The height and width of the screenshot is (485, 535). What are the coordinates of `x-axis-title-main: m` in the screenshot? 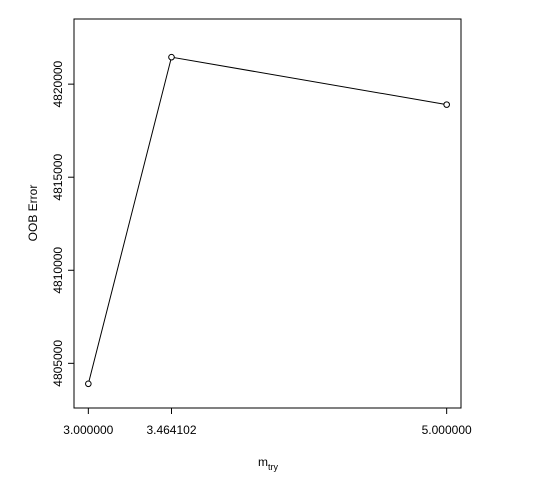 It's located at (263, 462).